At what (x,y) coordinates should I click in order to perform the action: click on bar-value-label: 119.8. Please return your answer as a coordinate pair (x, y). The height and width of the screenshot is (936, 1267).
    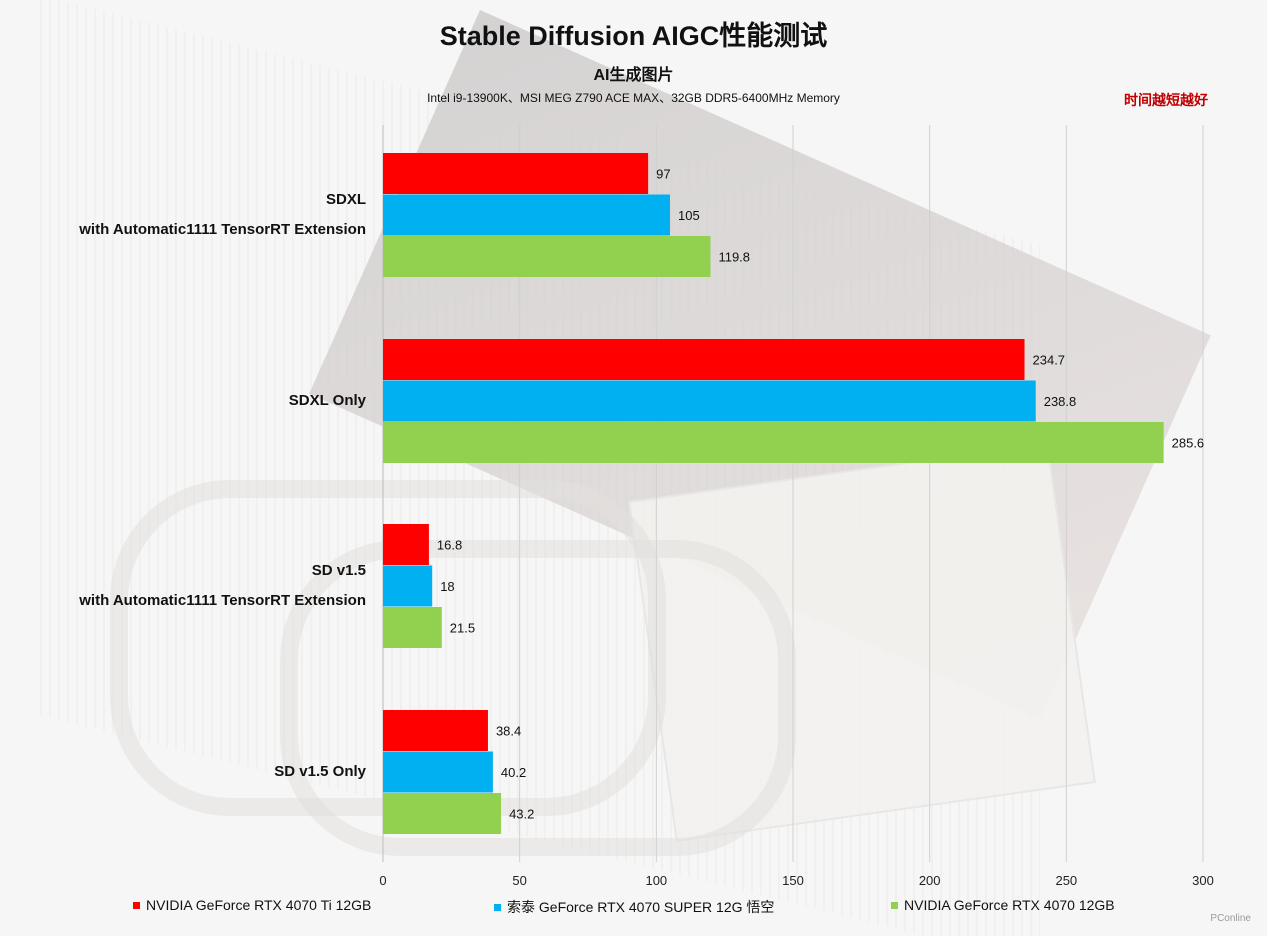
    Looking at the image, I should click on (734, 257).